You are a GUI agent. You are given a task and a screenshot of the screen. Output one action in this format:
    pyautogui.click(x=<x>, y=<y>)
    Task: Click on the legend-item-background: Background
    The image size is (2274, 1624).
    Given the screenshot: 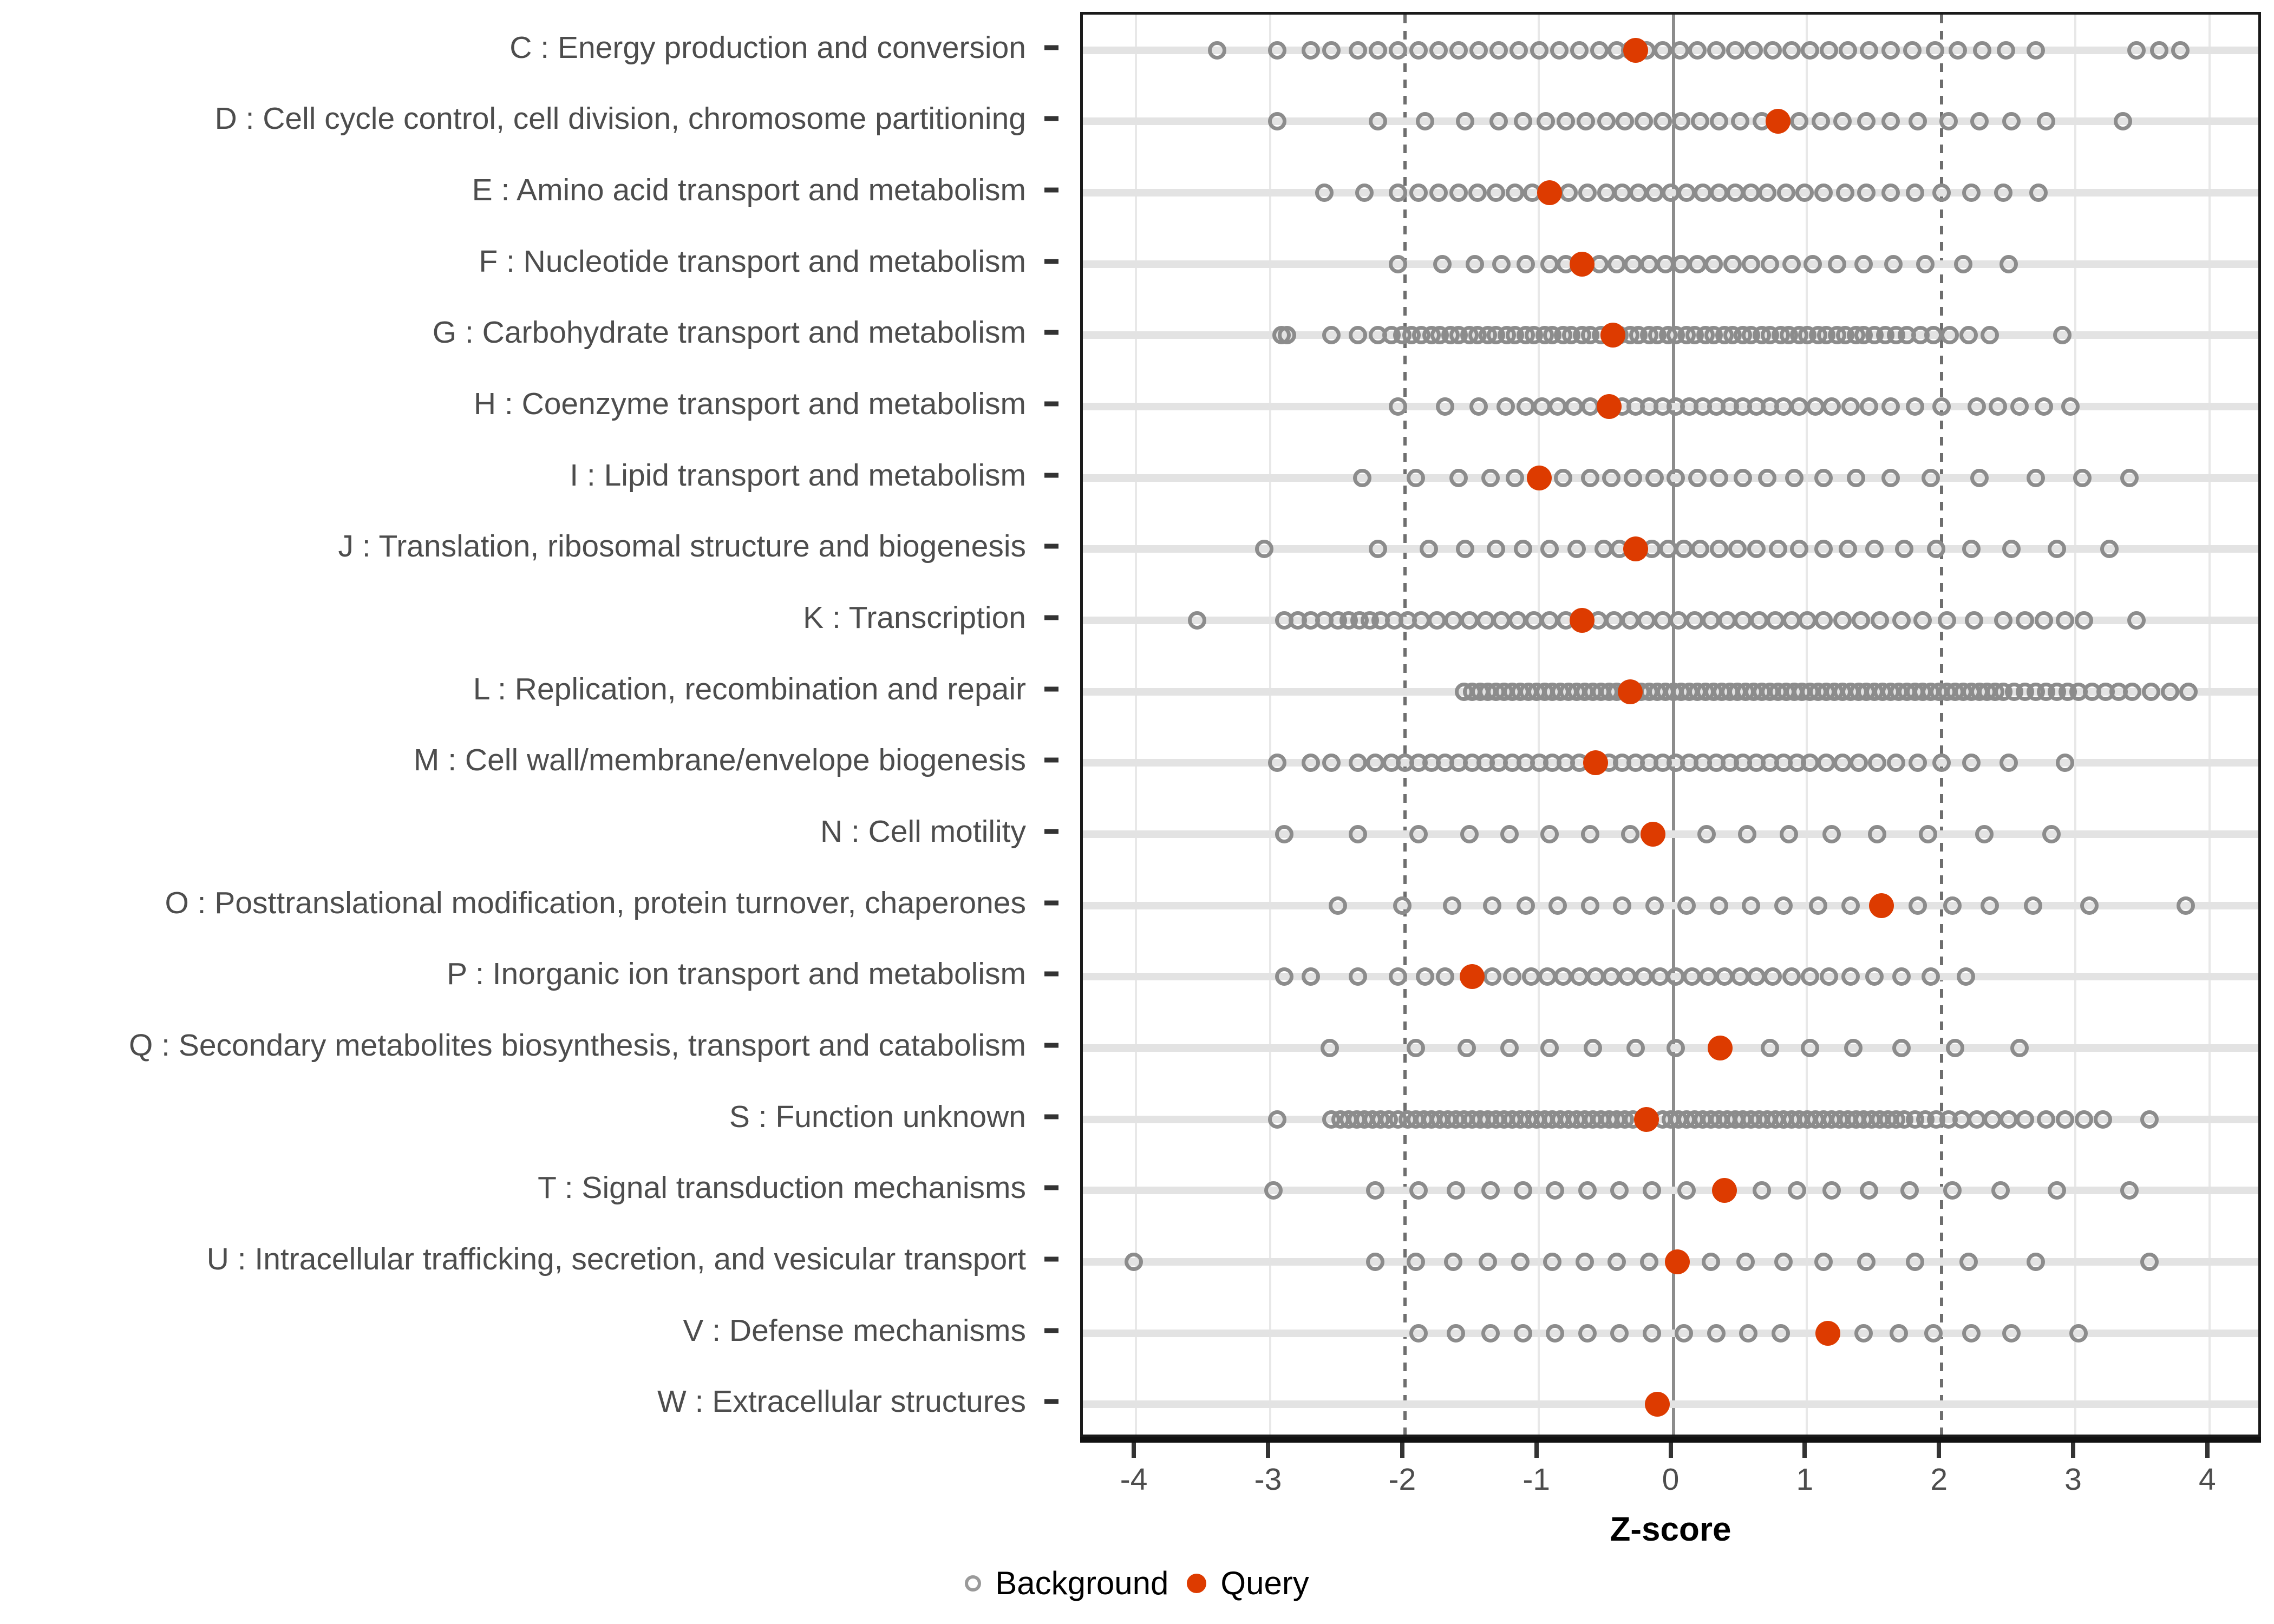 What is the action you would take?
    pyautogui.click(x=1066, y=1583)
    